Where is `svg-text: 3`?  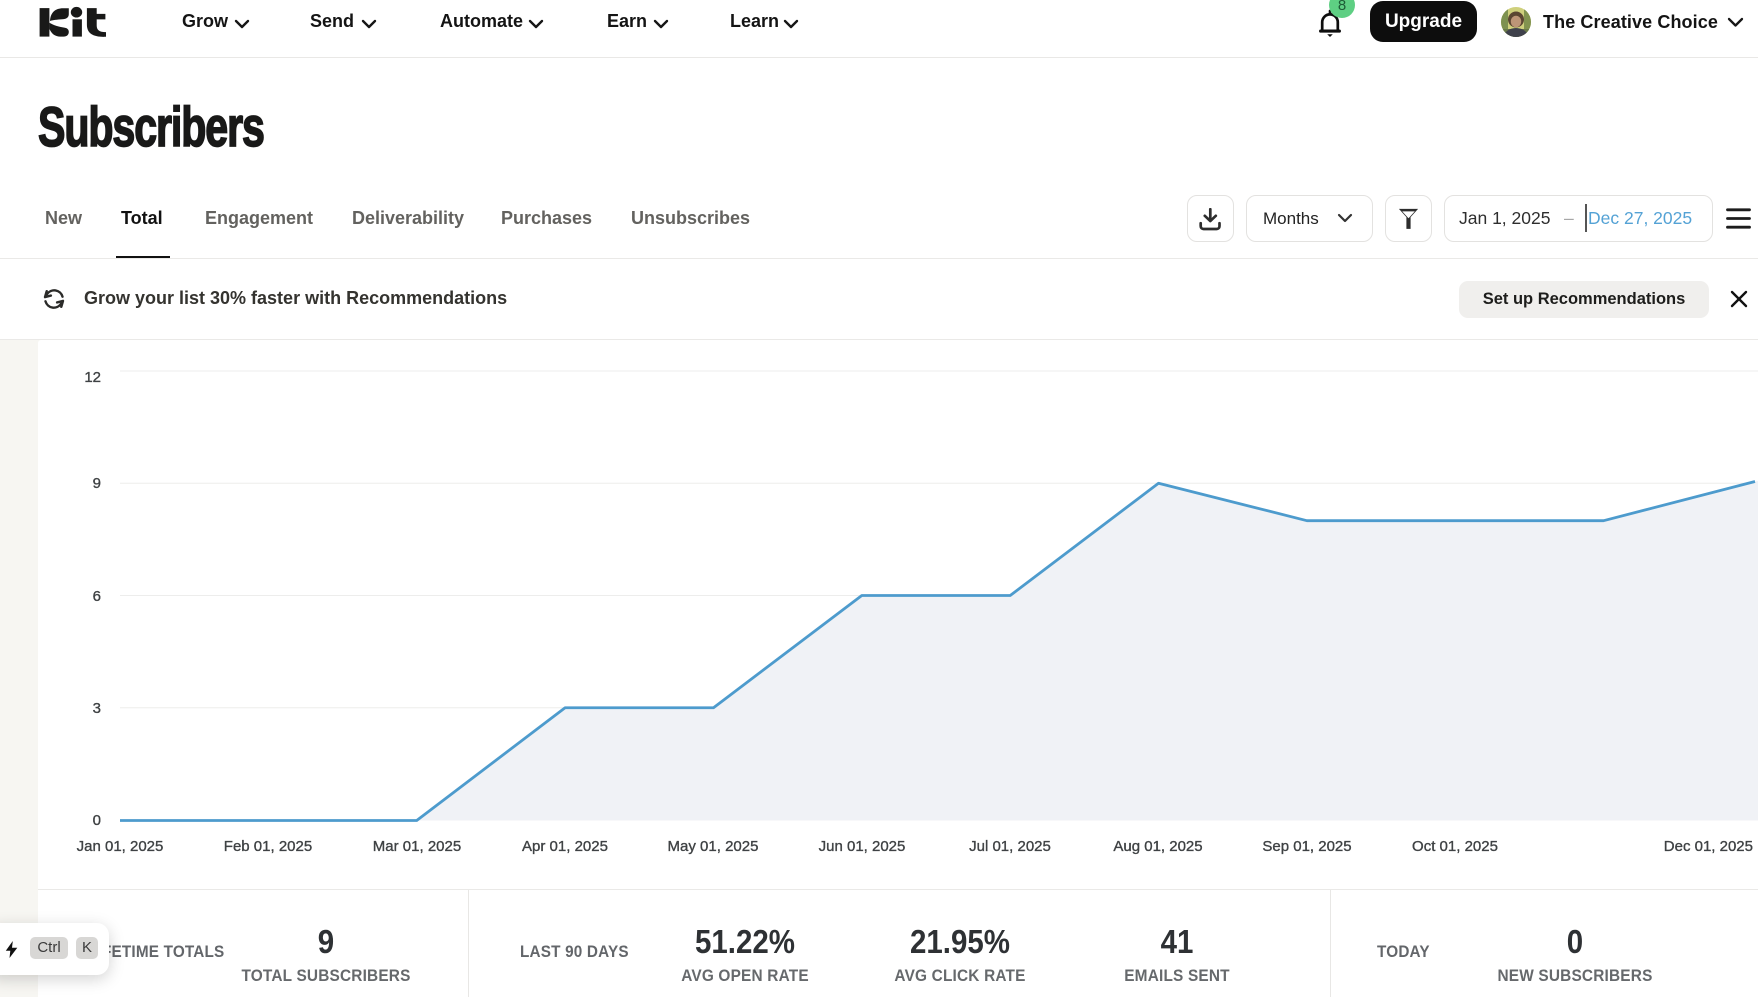 svg-text: 3 is located at coordinates (97, 708).